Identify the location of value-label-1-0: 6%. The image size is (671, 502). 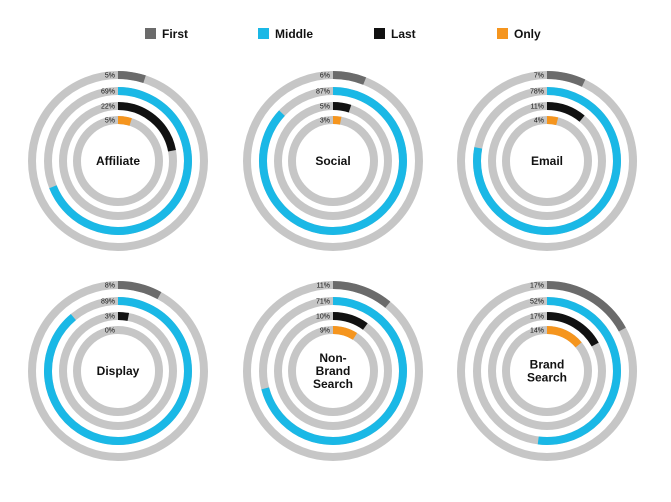
(325, 76).